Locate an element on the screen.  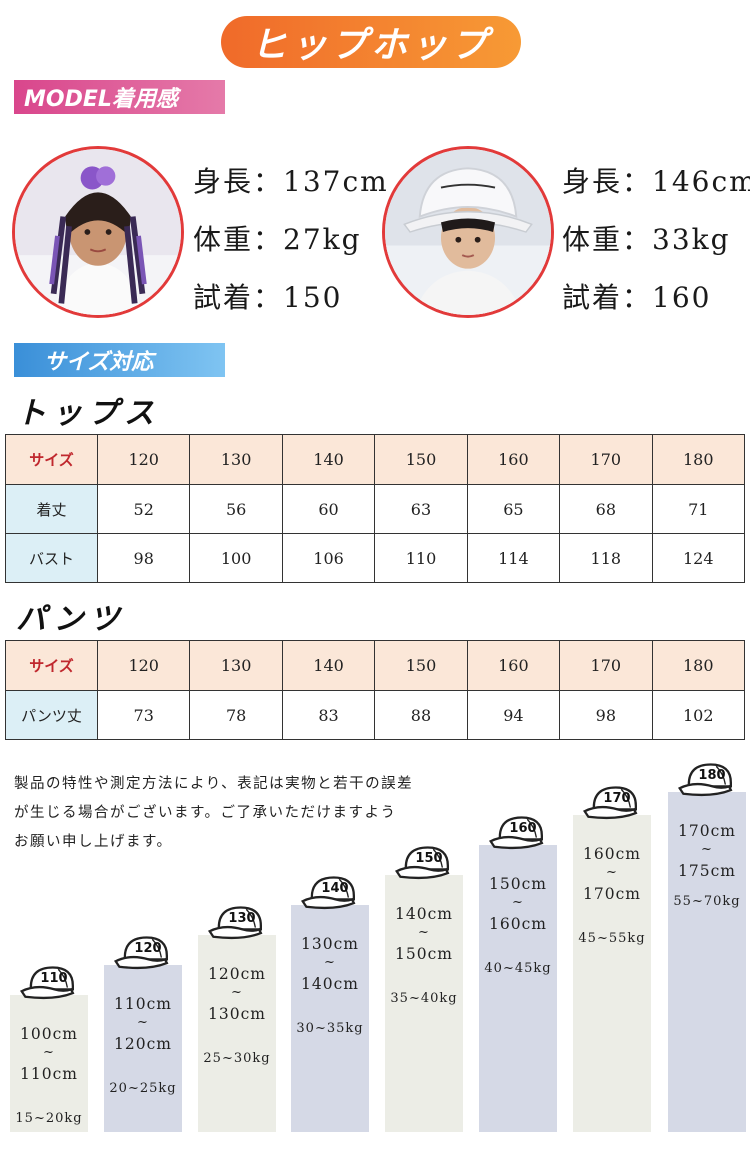
weight-range: 45~55kg is located at coordinates (612, 938).